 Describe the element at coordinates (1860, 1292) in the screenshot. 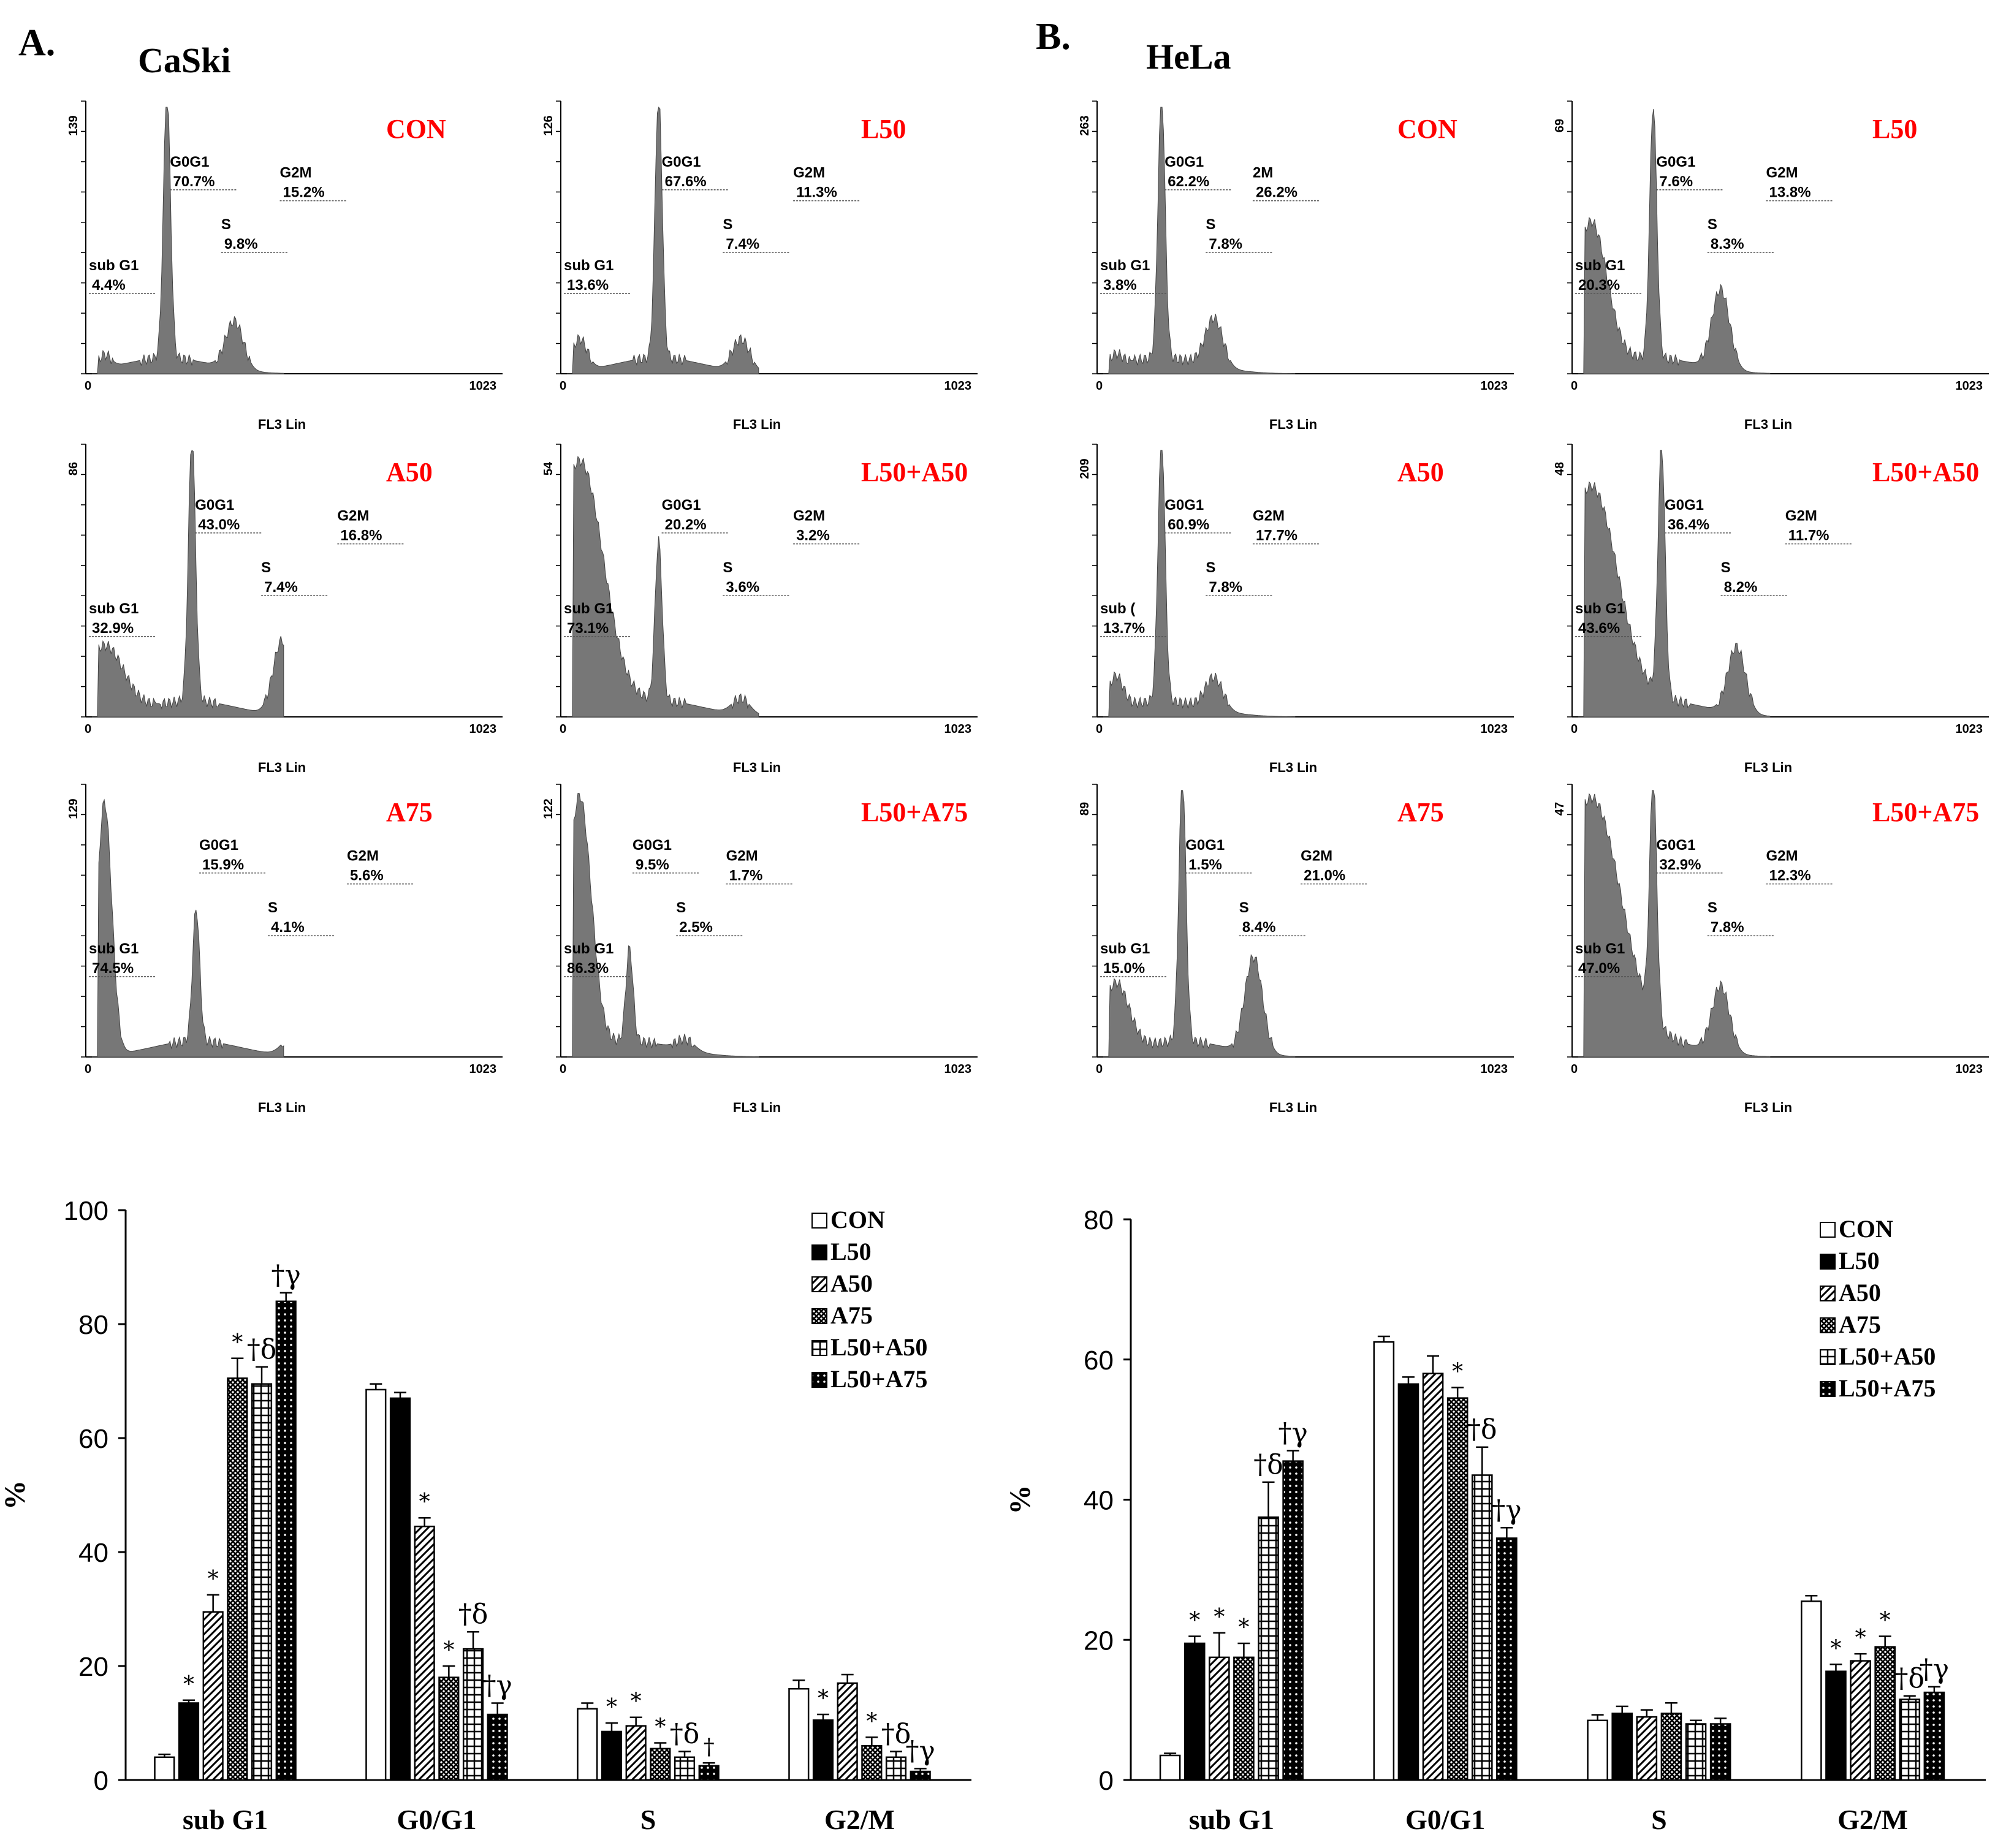

I see `legend-label: A50` at that location.